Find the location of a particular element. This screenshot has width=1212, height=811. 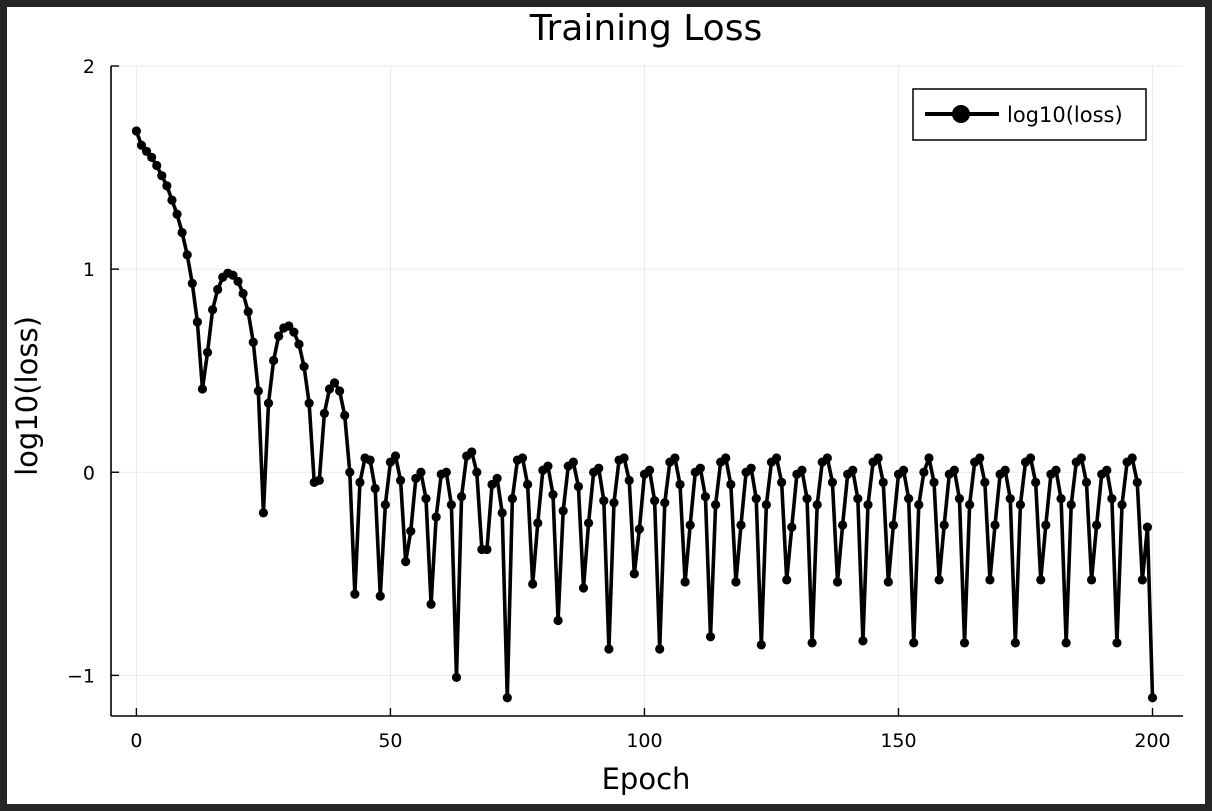

x-axis-label: Epoch is located at coordinates (646, 779).